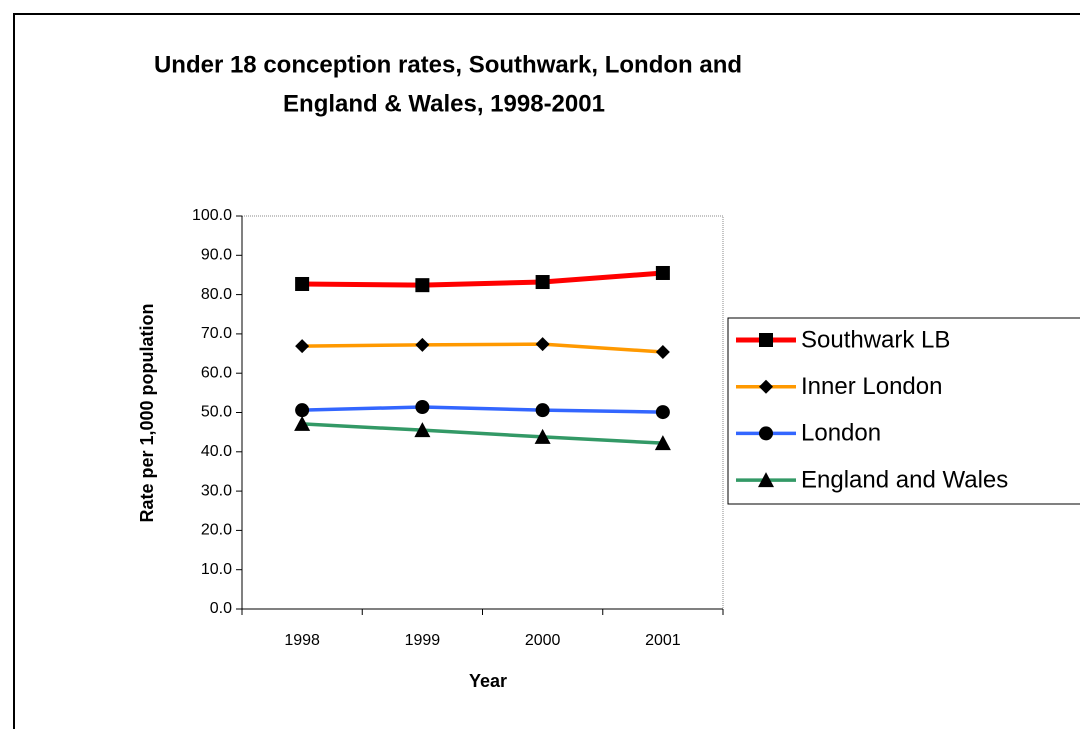 This screenshot has width=1080, height=729. I want to click on y-tick-label: 80.0, so click(216, 294).